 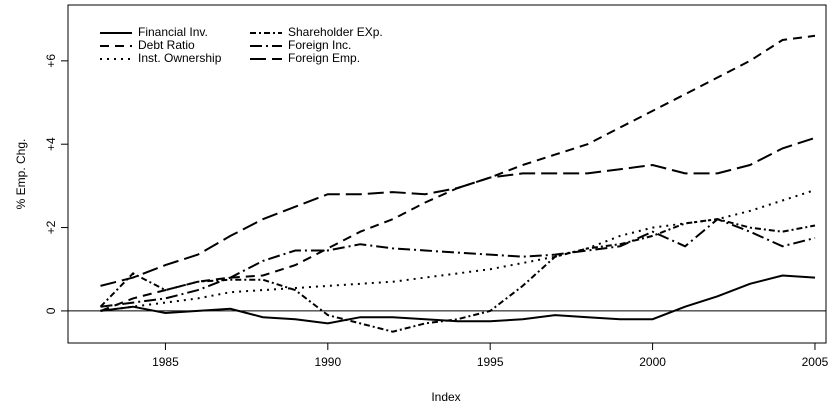 What do you see at coordinates (815, 362) in the screenshot?
I see `x-tick-label: 2005` at bounding box center [815, 362].